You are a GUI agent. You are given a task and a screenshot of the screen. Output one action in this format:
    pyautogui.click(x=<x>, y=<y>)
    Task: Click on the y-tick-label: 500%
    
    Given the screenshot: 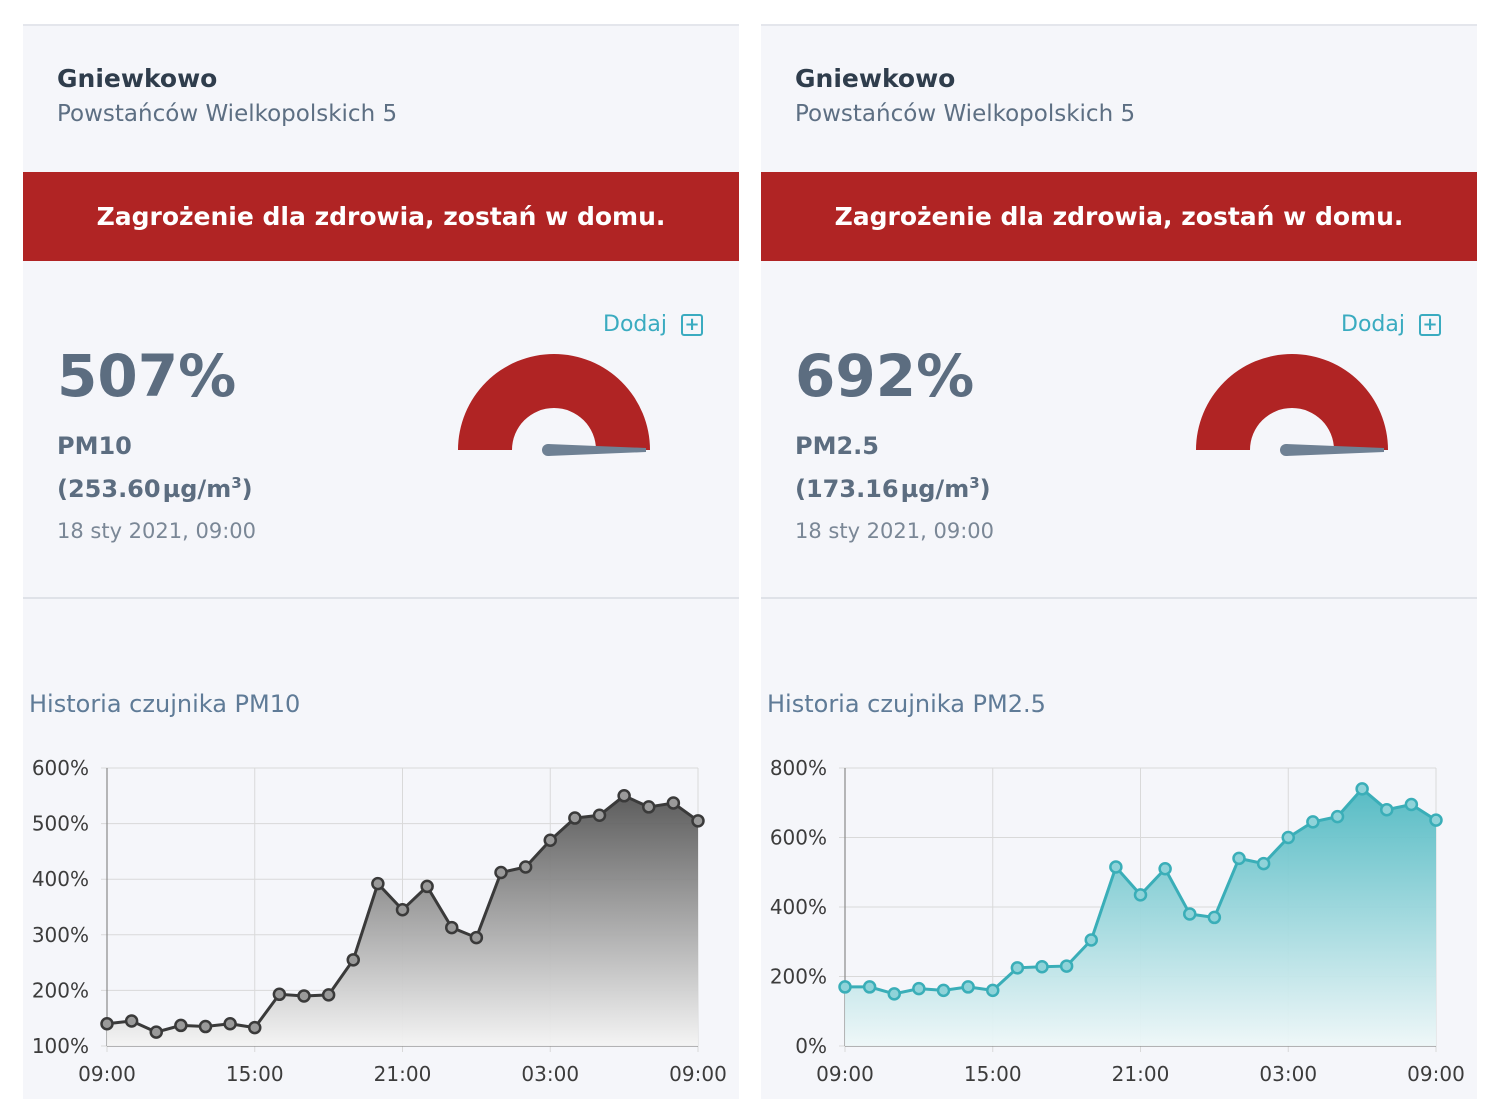 What is the action you would take?
    pyautogui.click(x=60, y=824)
    